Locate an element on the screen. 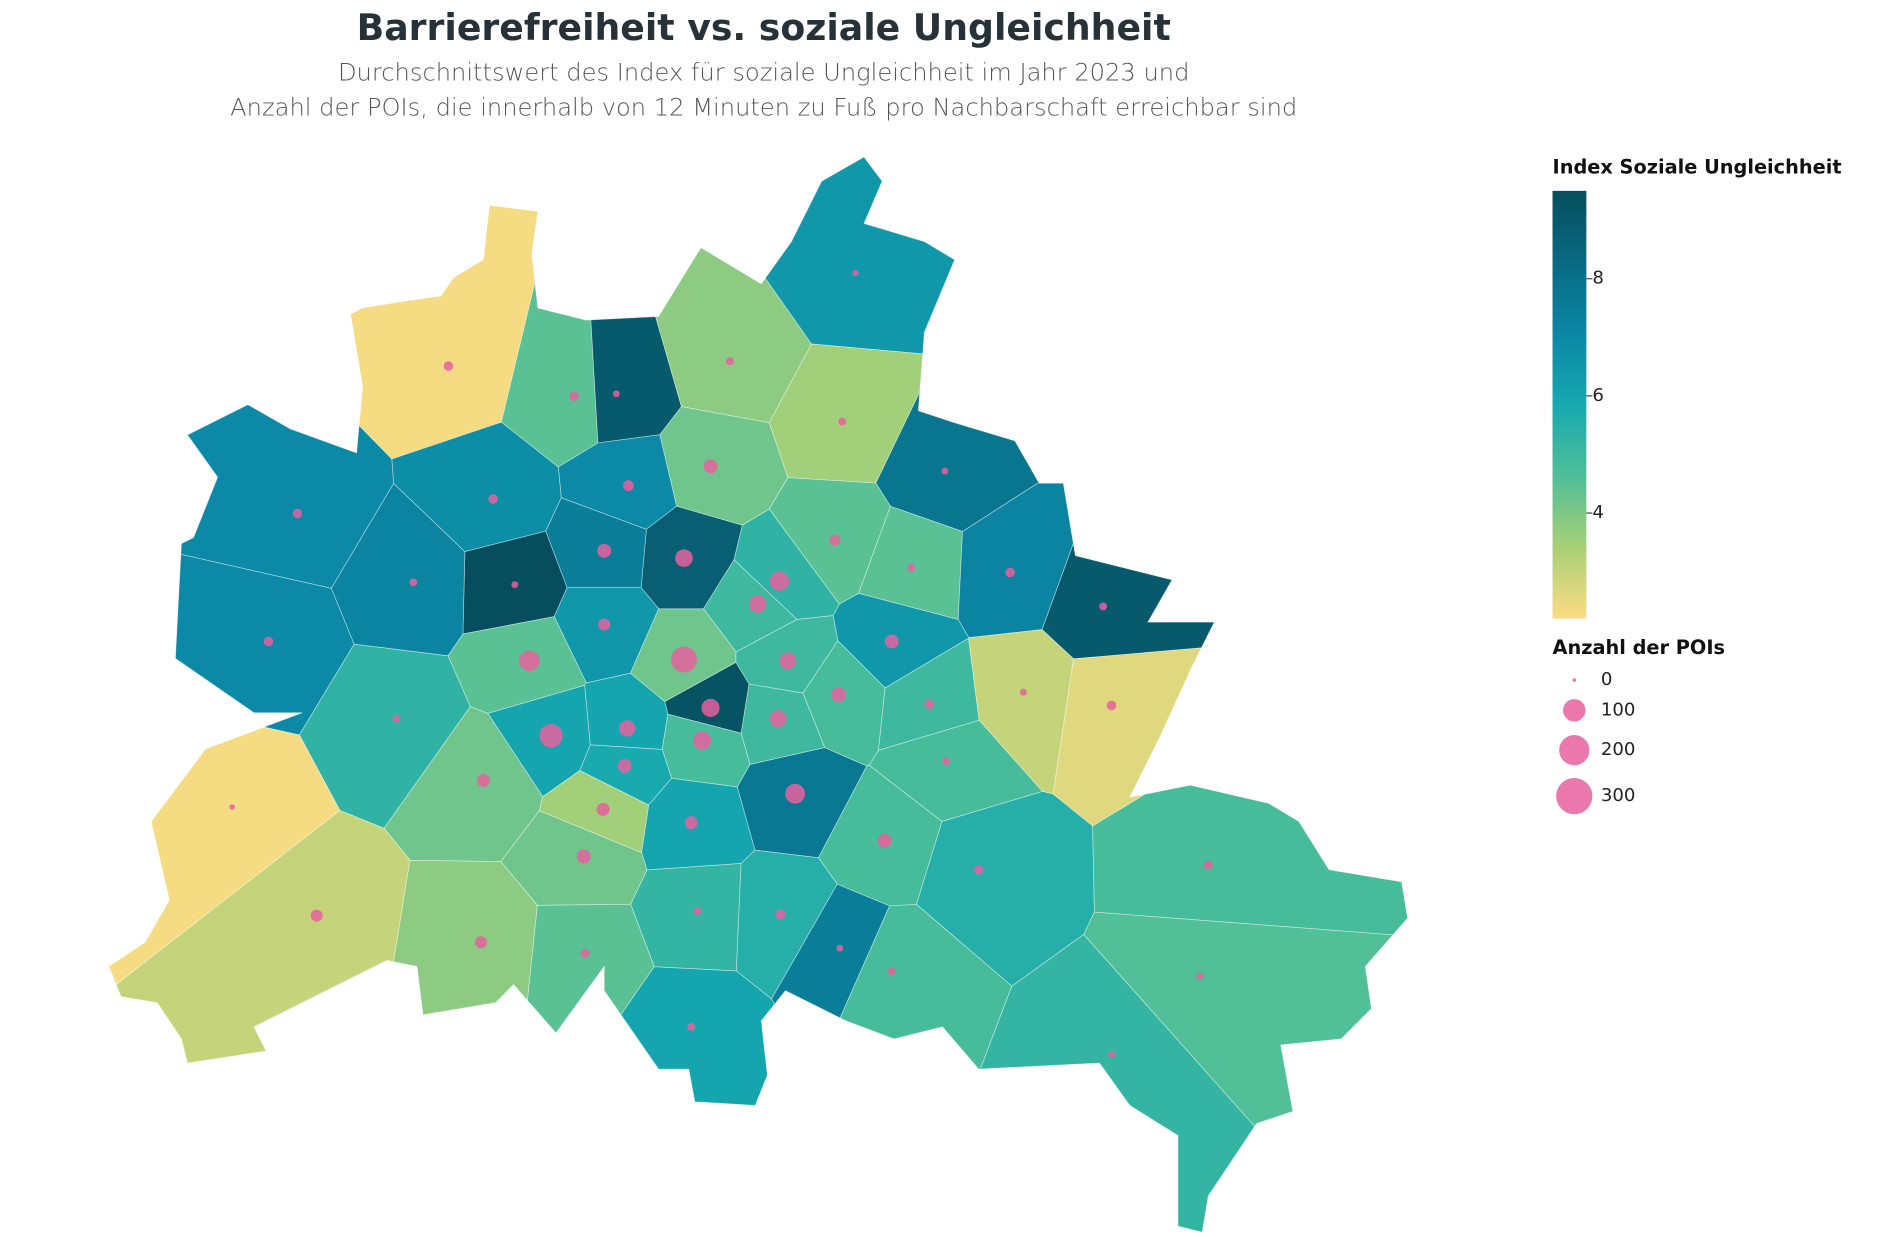 This screenshot has height=1237, width=1891. colorbar is located at coordinates (1569, 404).